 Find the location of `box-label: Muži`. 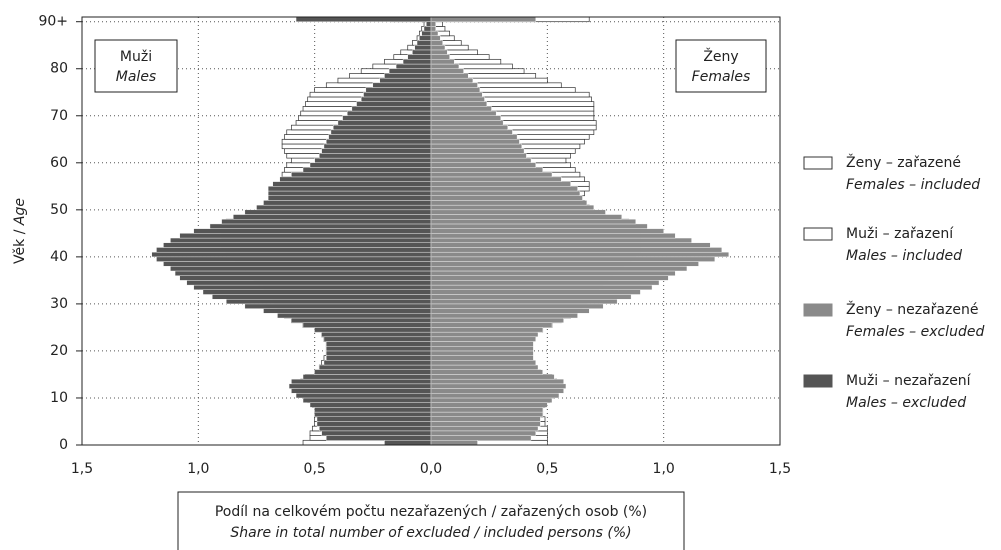

box-label: Muži is located at coordinates (136, 57).